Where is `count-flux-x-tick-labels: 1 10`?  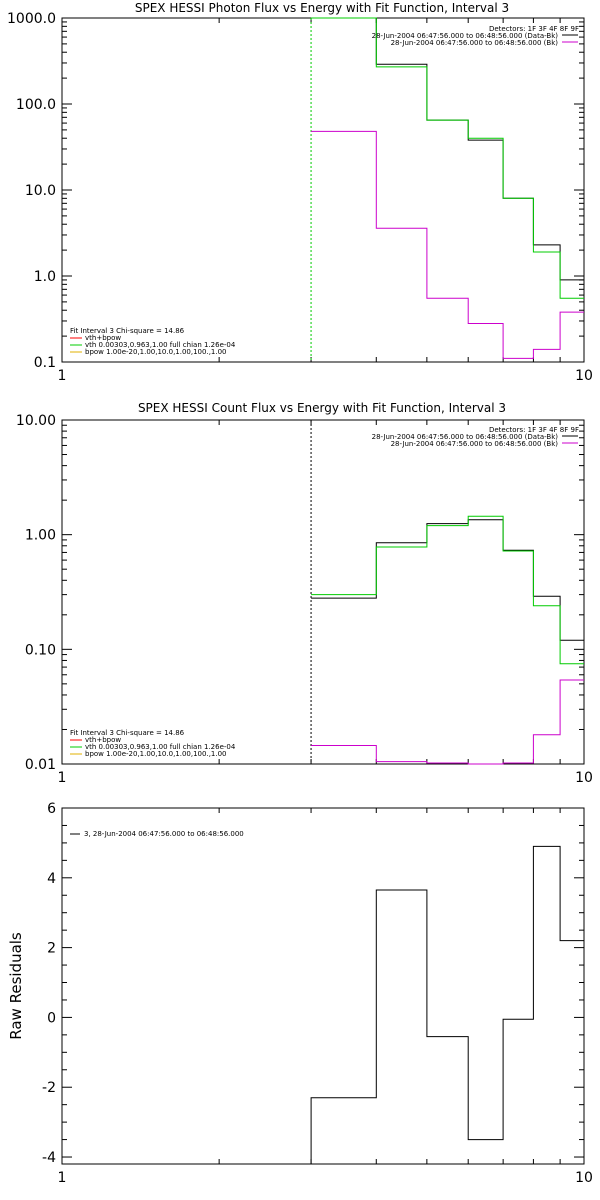
count-flux-x-tick-labels: 1 10 is located at coordinates (325, 778).